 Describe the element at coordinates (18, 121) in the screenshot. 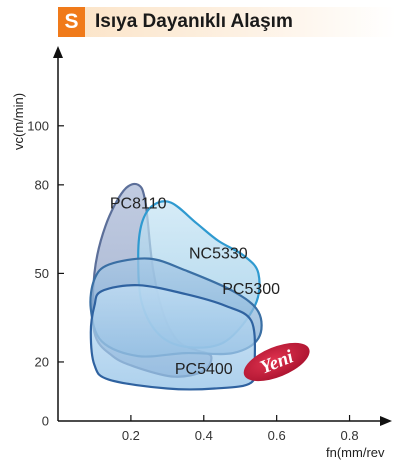

I see `y-axis-label: vc(m/min)` at that location.